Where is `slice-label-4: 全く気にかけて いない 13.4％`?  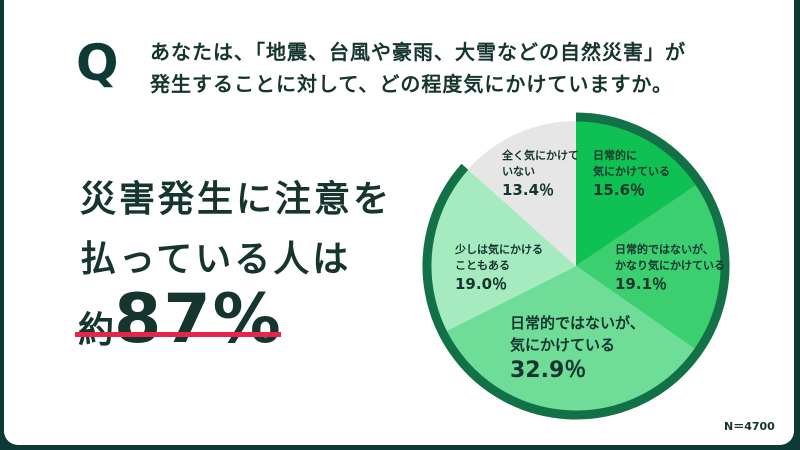 slice-label-4: 全く気にかけて いない 13.4％ is located at coordinates (540, 173).